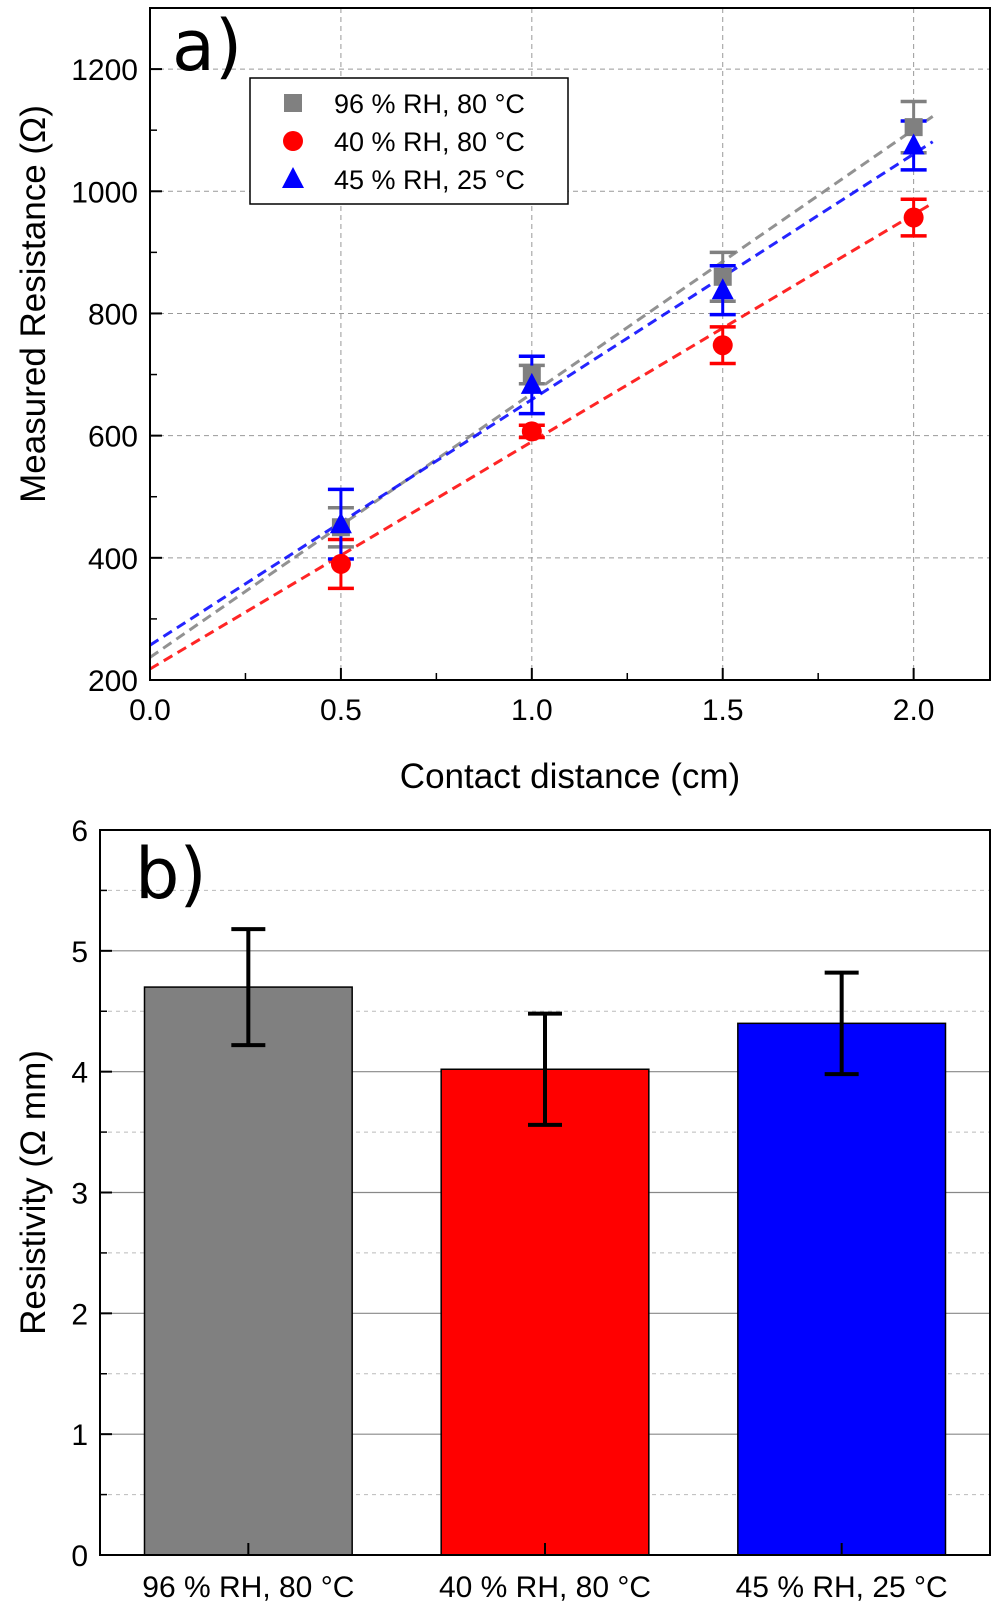  What do you see at coordinates (723, 710) in the screenshot?
I see `chart-a-x-tick-label: 1.5` at bounding box center [723, 710].